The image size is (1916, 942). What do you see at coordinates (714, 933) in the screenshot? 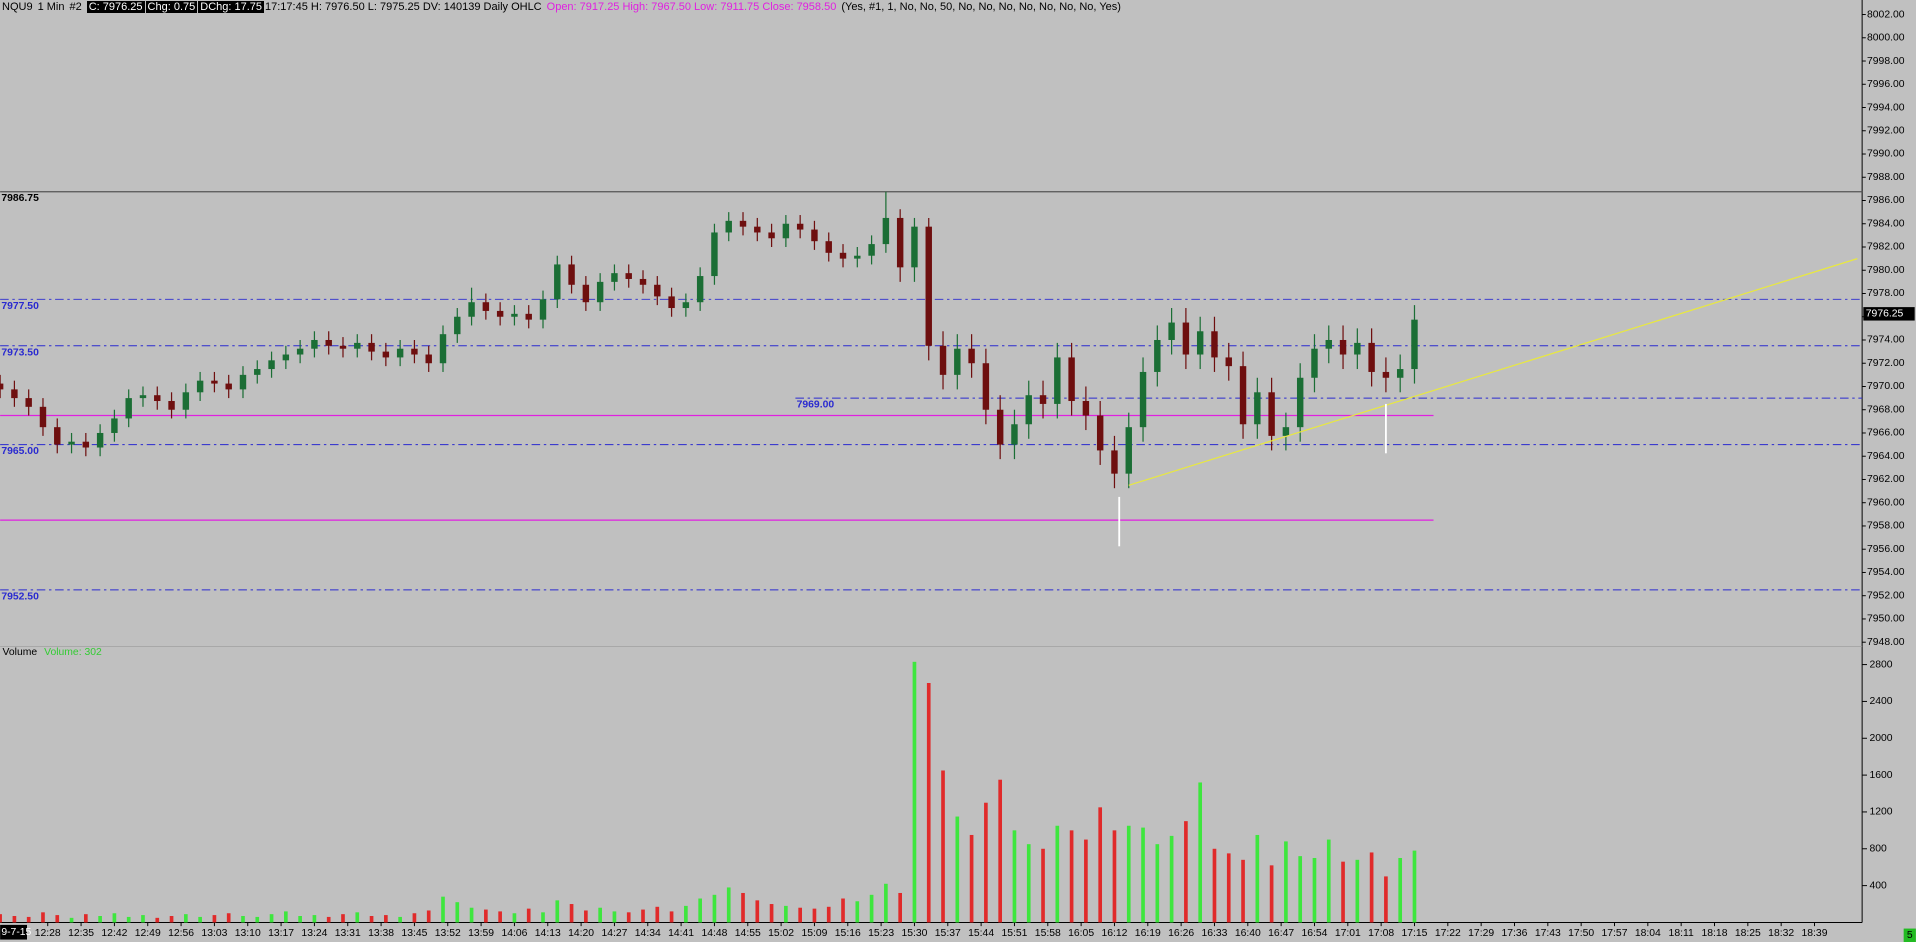
I see `x-tick-label: 14:48` at bounding box center [714, 933].